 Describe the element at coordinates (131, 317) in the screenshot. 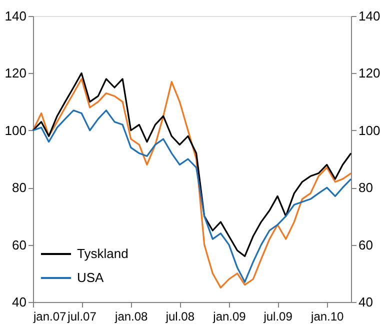

I see `x-tick-label: jan.08` at that location.